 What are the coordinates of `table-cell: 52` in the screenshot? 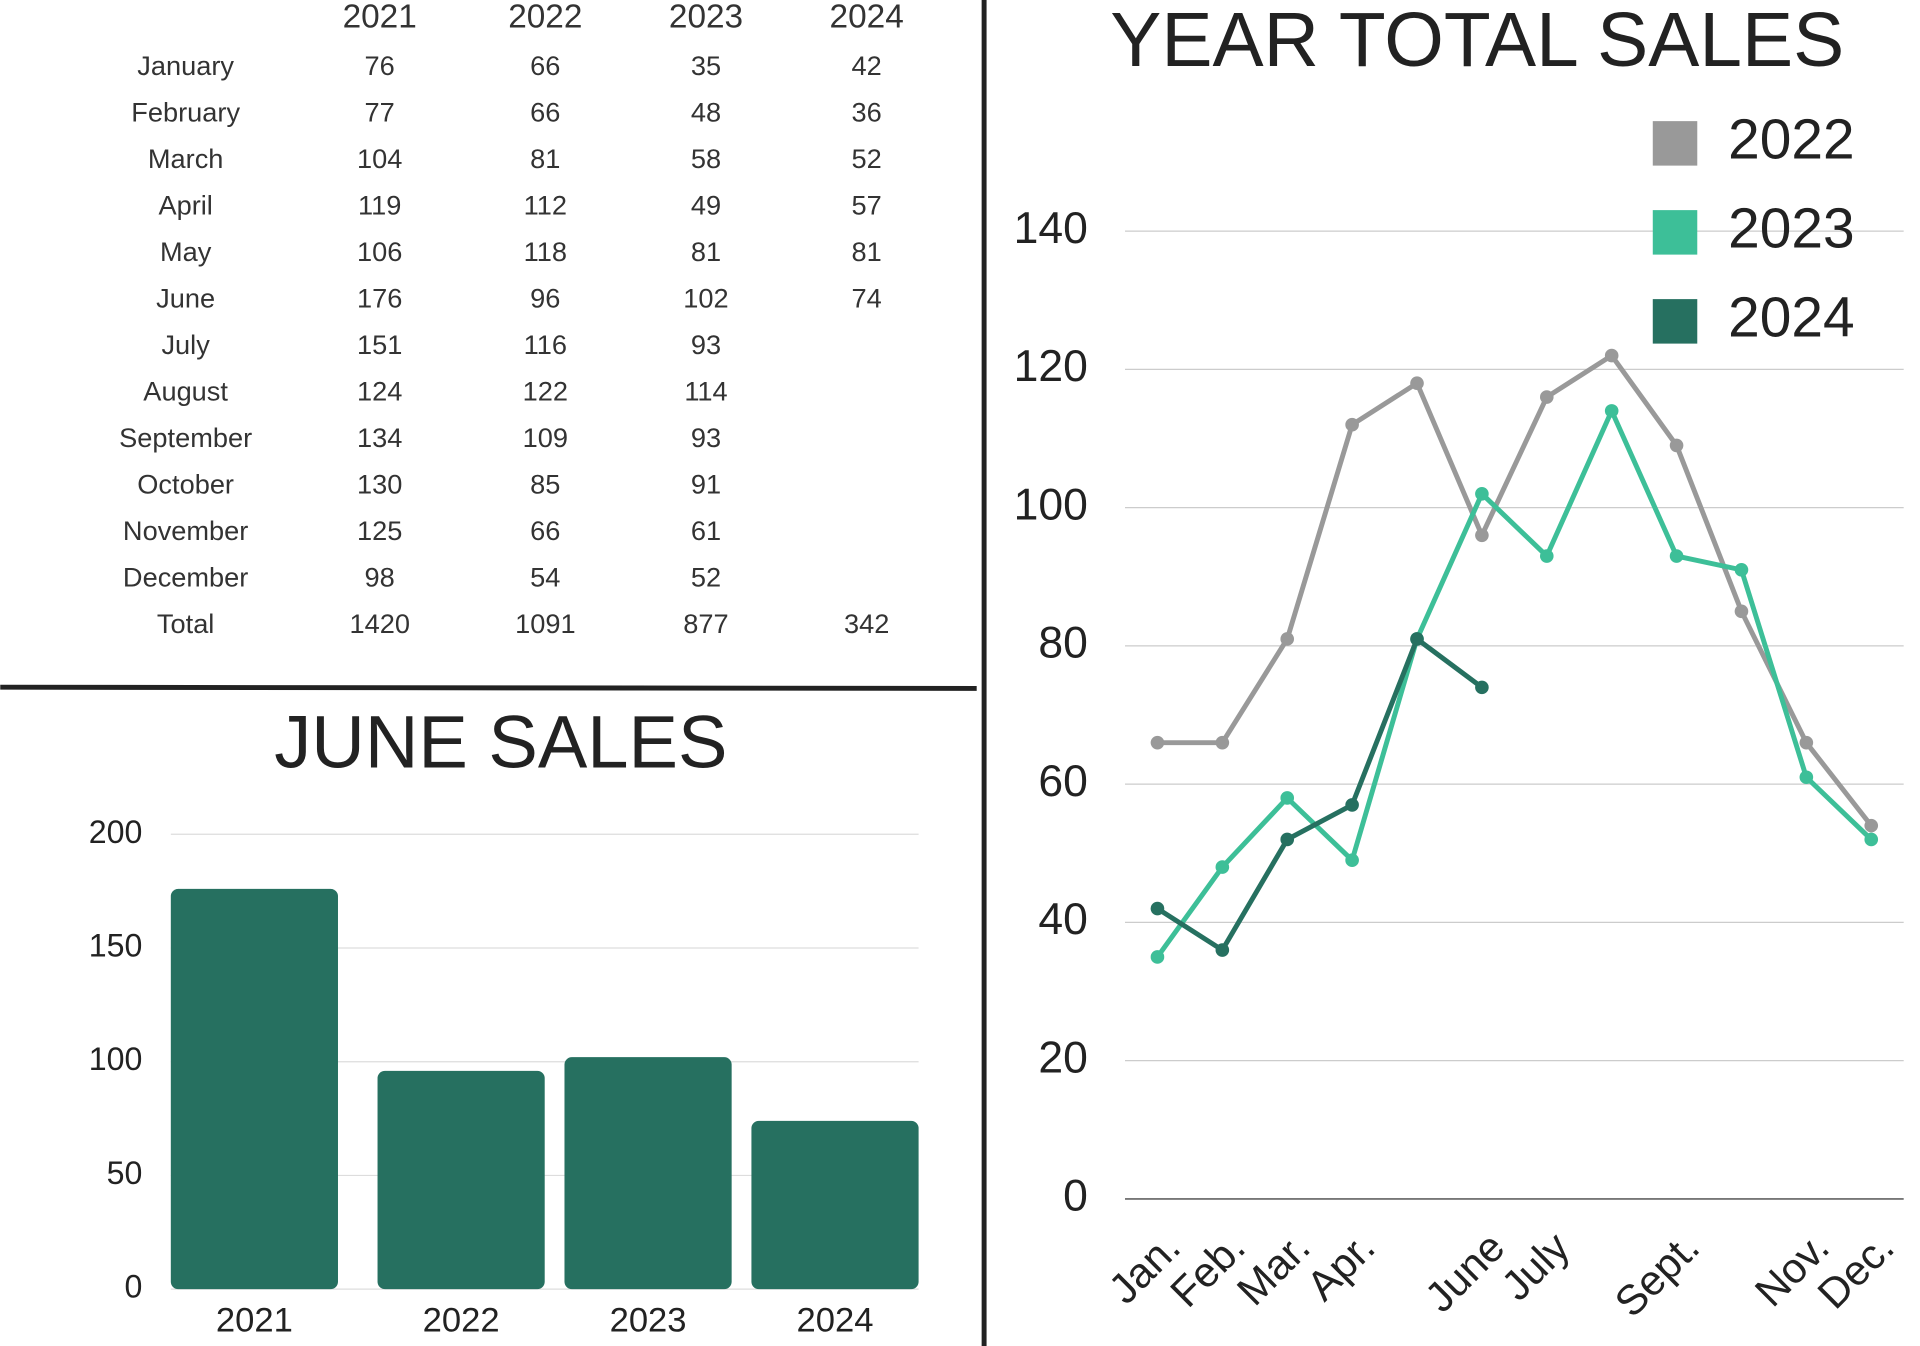 It's located at (706, 576).